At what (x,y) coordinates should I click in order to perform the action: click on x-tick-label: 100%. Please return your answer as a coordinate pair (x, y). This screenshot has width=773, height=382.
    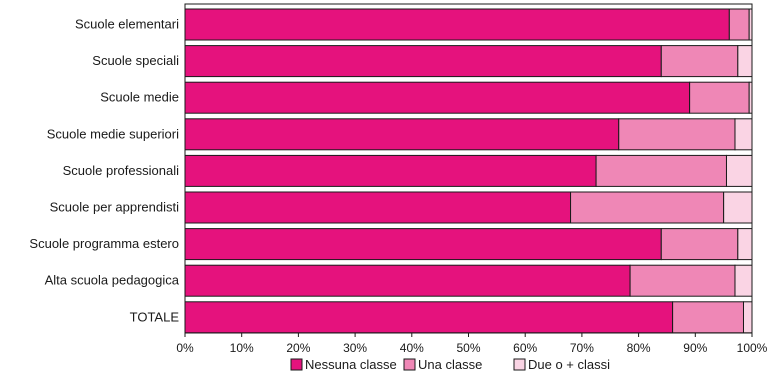
    Looking at the image, I should click on (752, 348).